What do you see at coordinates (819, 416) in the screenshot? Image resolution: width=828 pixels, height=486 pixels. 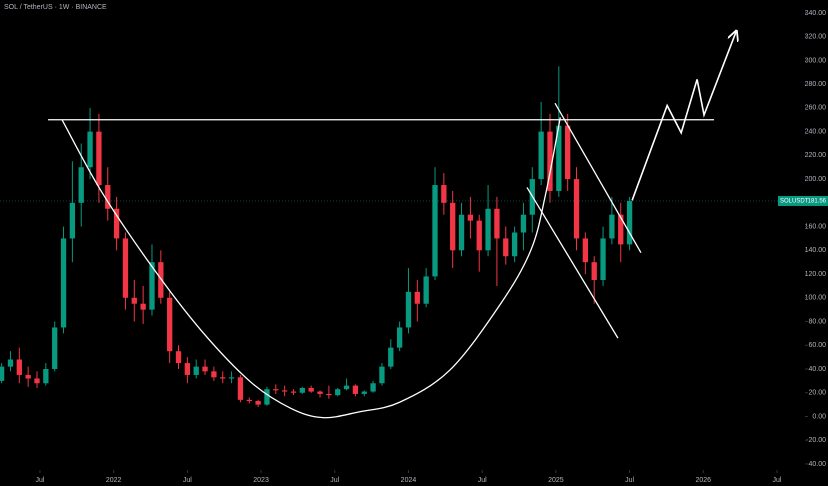 I see `y-tick-label: 0.00` at bounding box center [819, 416].